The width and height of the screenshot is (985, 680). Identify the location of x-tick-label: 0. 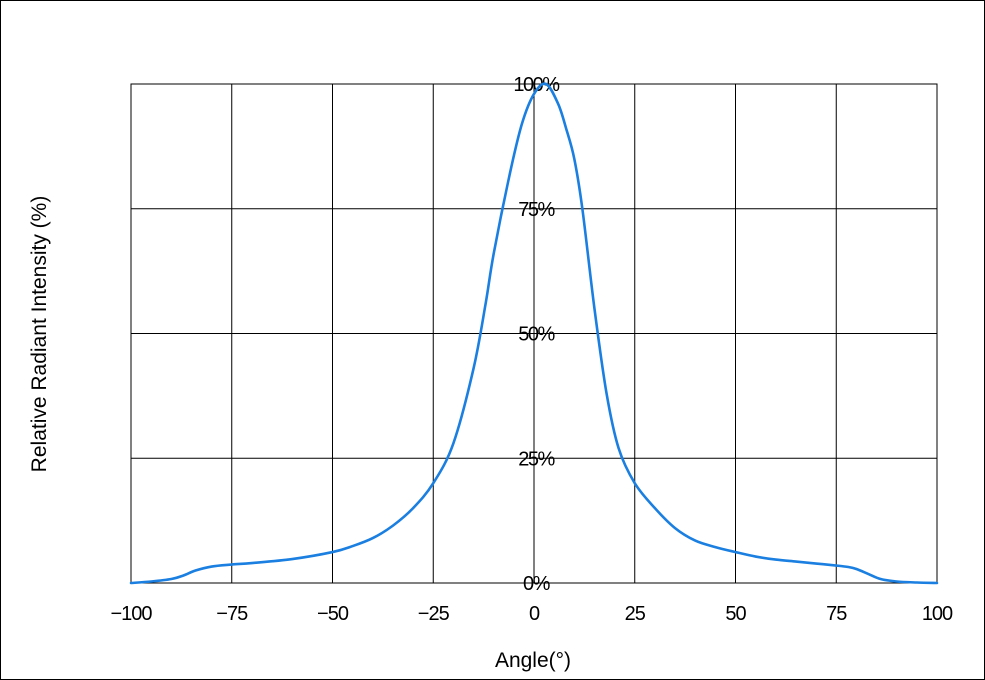
(534, 614).